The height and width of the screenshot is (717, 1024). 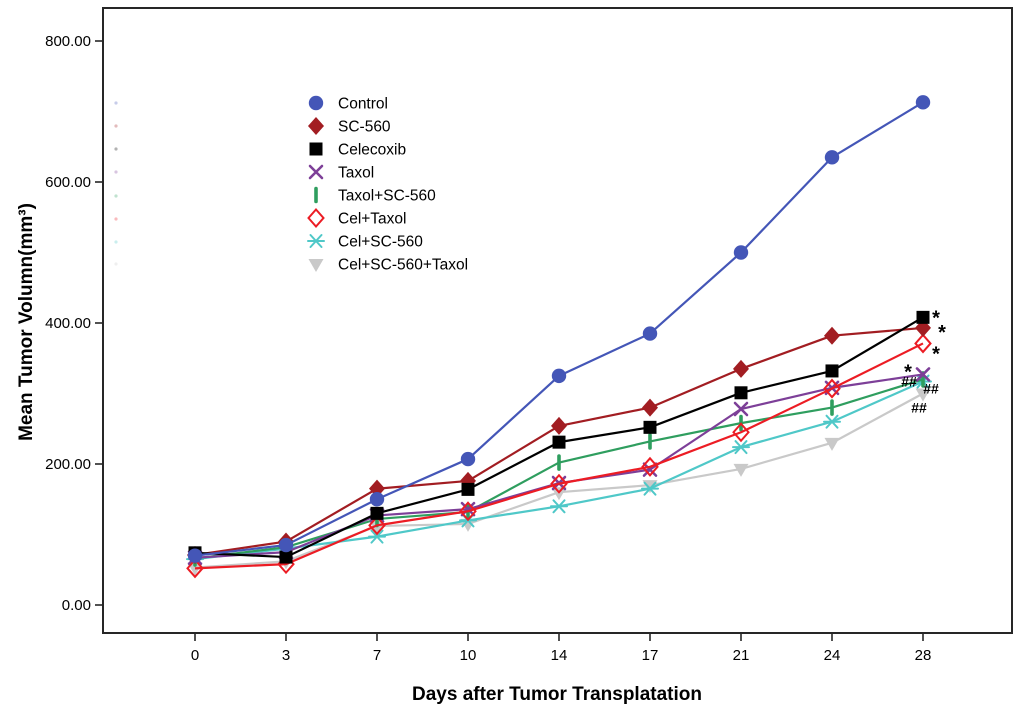 What do you see at coordinates (557, 694) in the screenshot?
I see `x-axis-title: Days after Tumor Transplatation` at bounding box center [557, 694].